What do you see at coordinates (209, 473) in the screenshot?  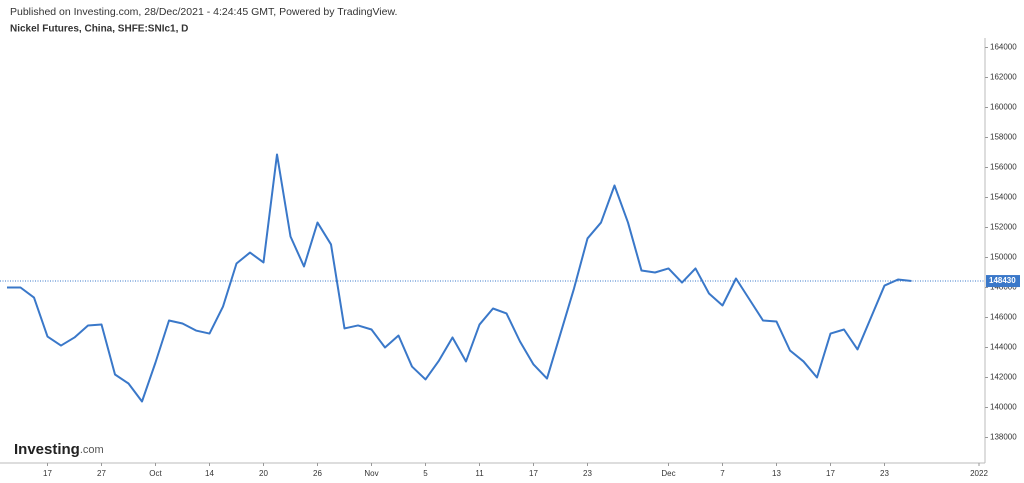 I see `x-tick-label: 14` at bounding box center [209, 473].